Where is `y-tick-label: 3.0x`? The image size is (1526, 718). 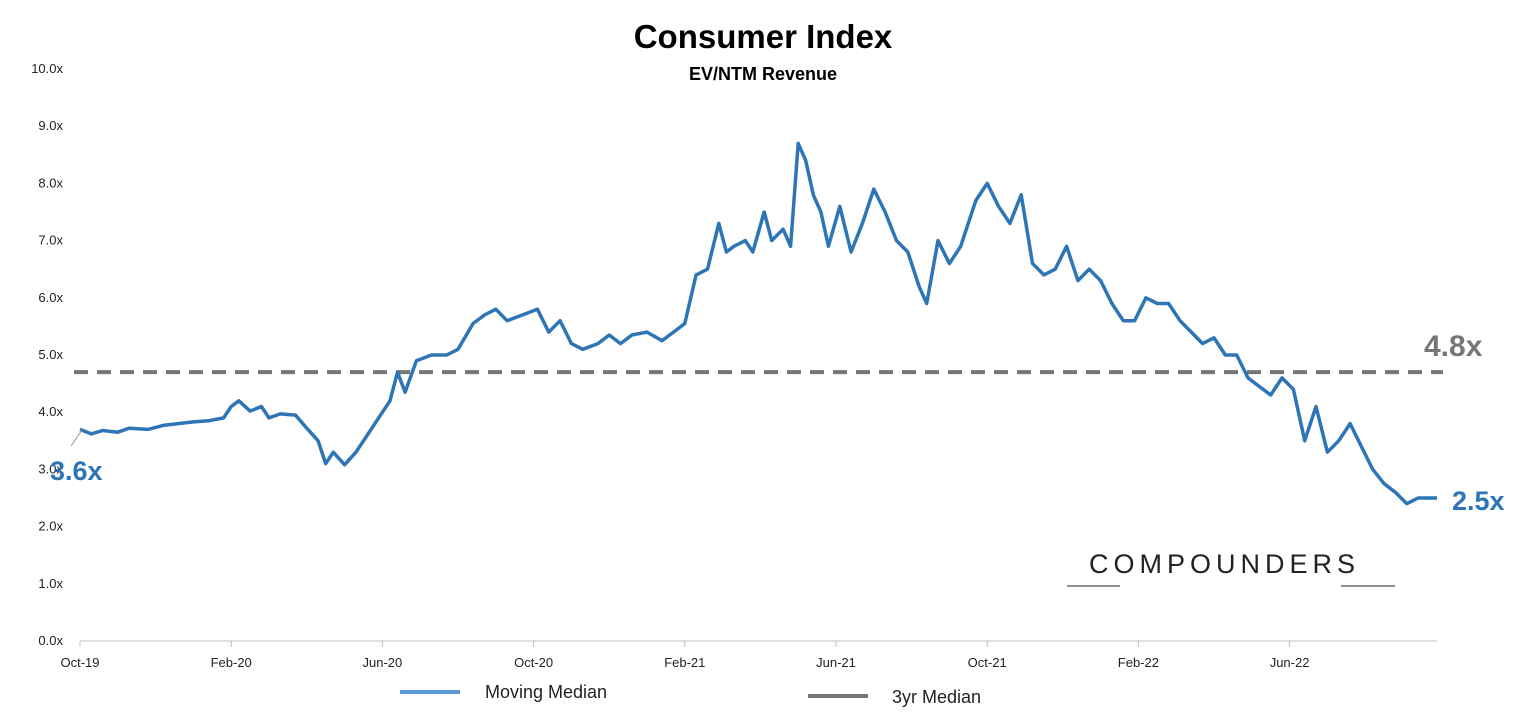
y-tick-label: 3.0x is located at coordinates (50, 468).